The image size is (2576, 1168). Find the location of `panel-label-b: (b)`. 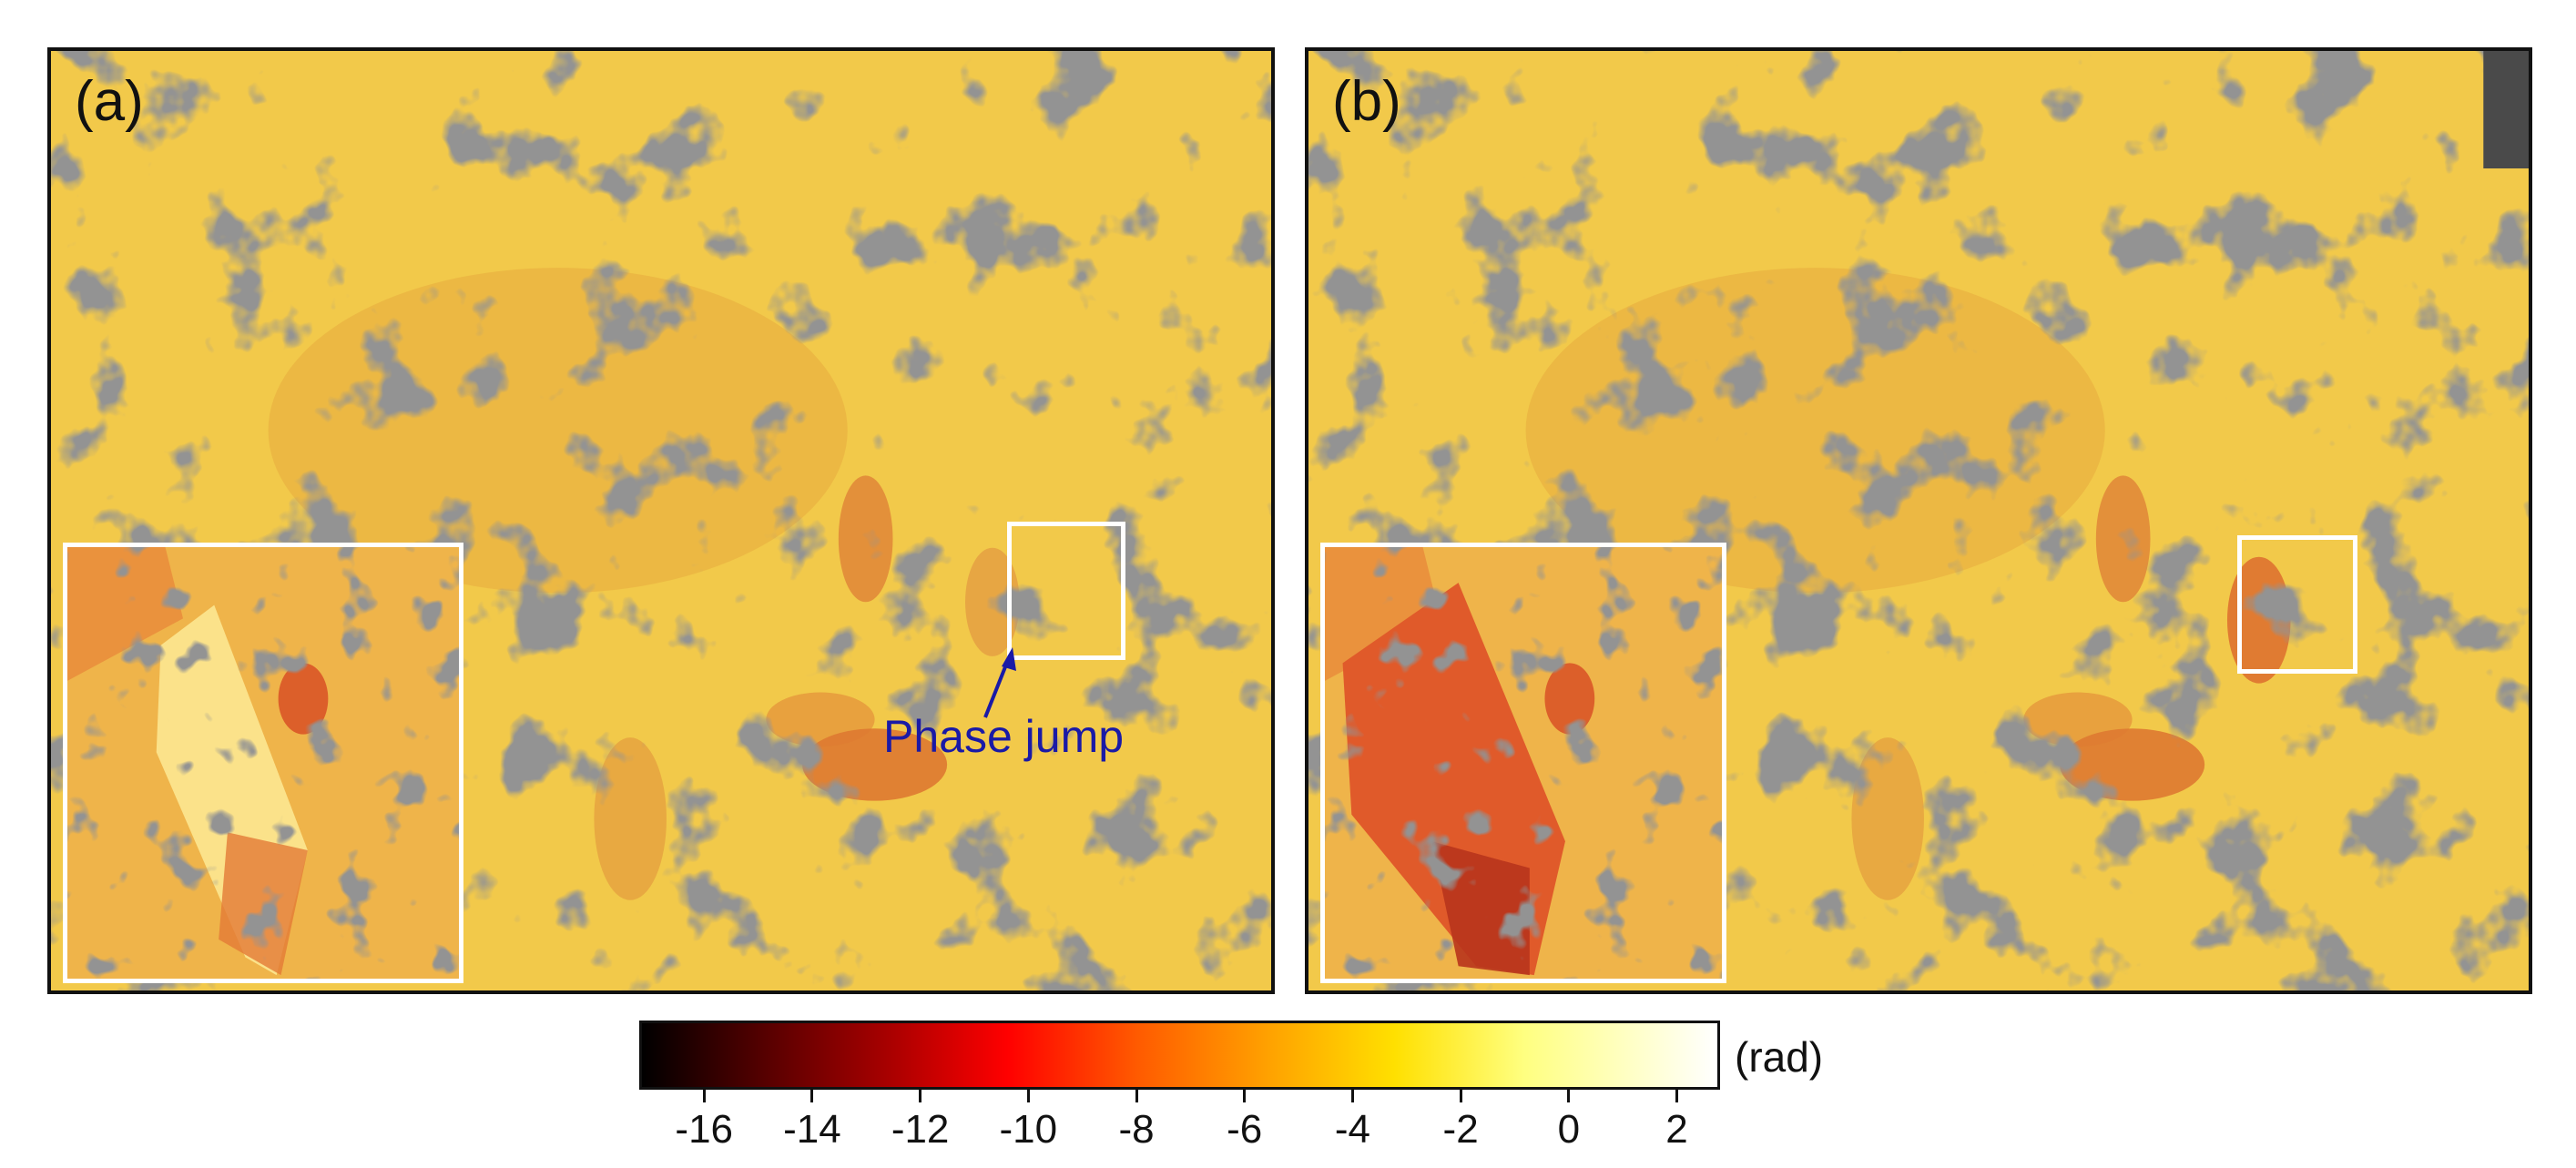

panel-label-b: (b) is located at coordinates (1366, 102).